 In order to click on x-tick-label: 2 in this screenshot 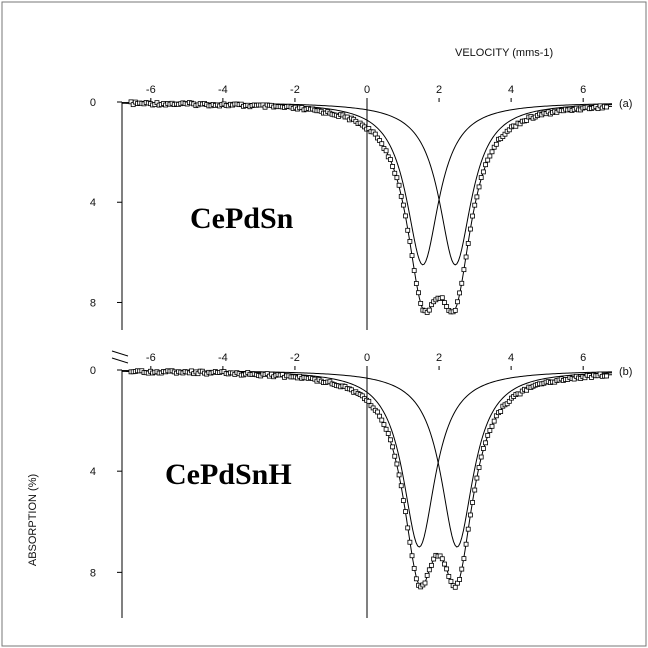, I will do `click(439, 90)`.